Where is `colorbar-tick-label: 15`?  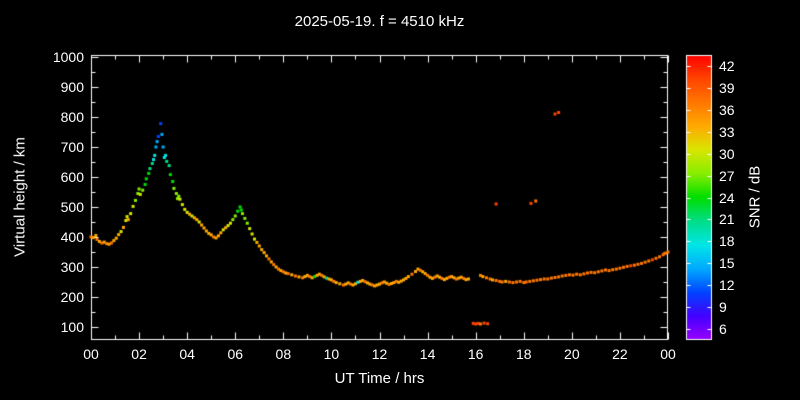 colorbar-tick-label: 15 is located at coordinates (727, 263).